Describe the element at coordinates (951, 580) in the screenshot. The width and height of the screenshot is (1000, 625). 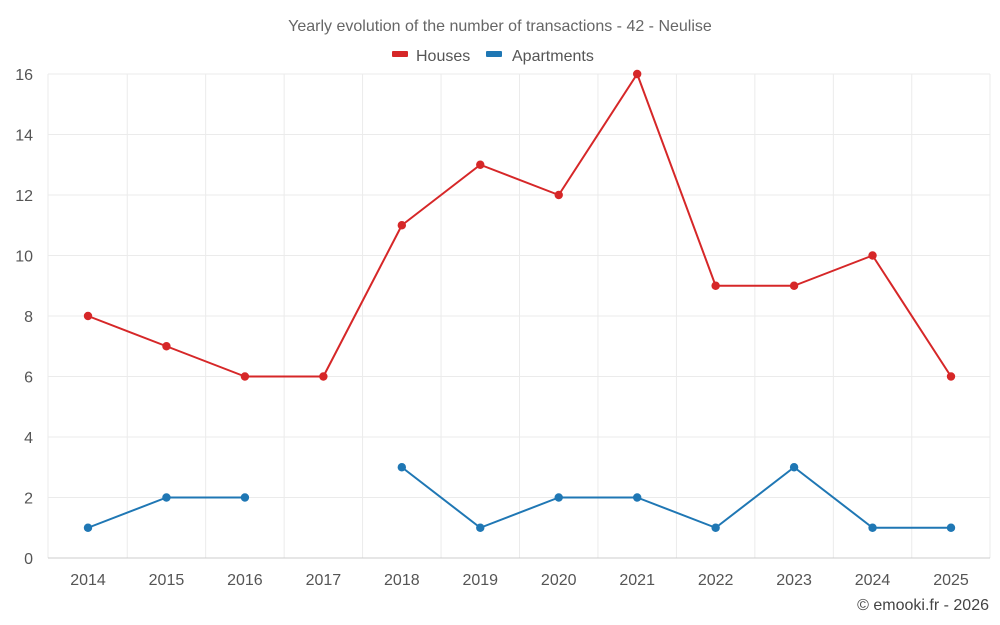
I see `x-tick-label: 2025` at that location.